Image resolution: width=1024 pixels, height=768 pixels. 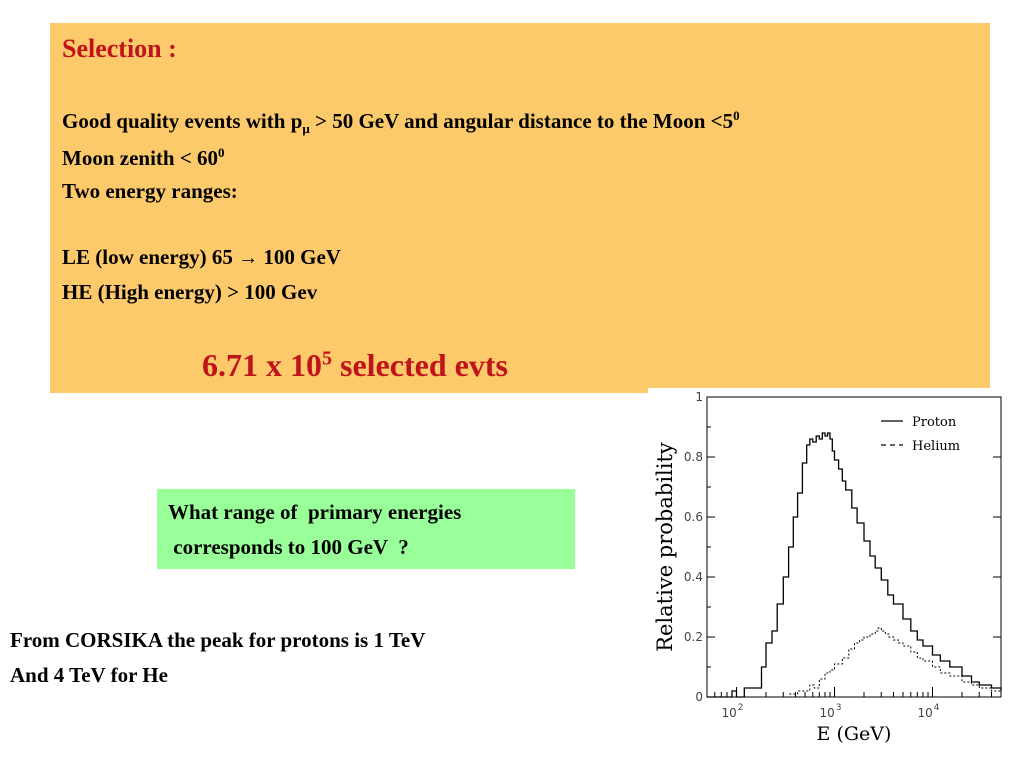 I want to click on energy-ranges-line: Two energy ranges:, so click(x=150, y=191).